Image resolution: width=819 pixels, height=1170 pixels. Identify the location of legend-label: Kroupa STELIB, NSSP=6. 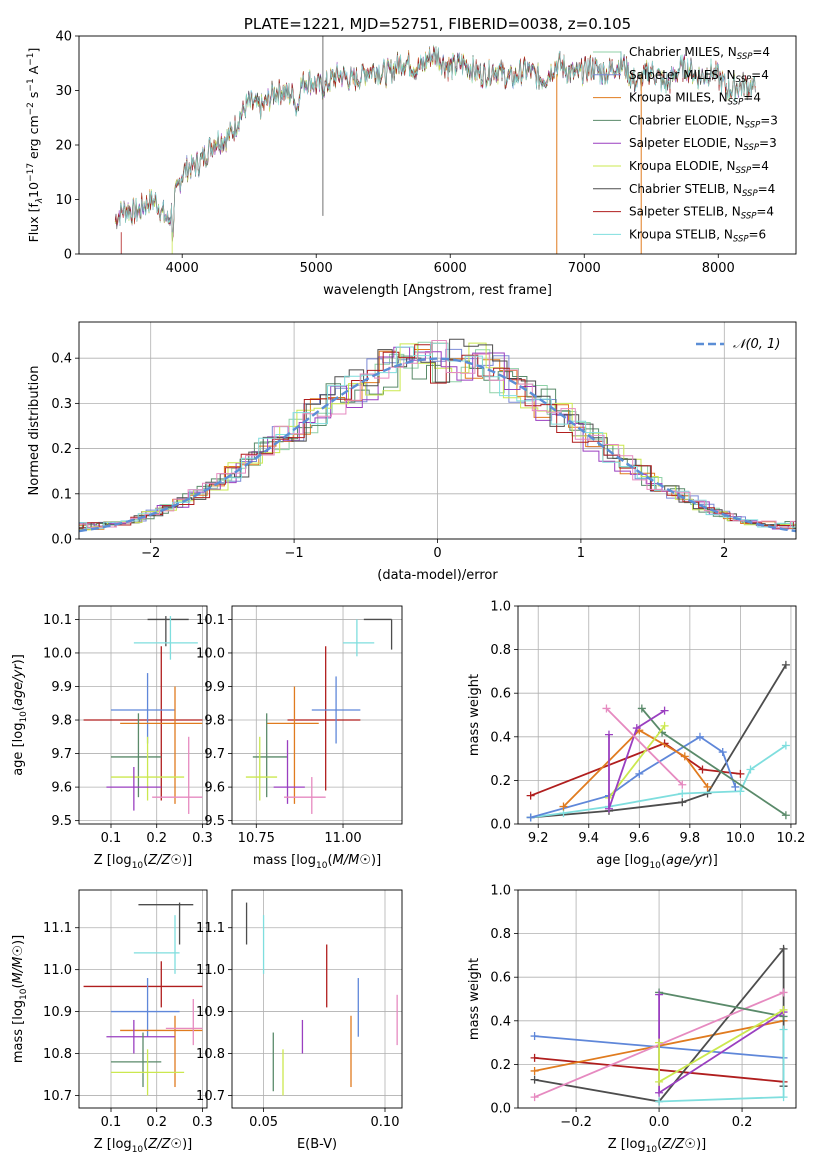
(697, 235).